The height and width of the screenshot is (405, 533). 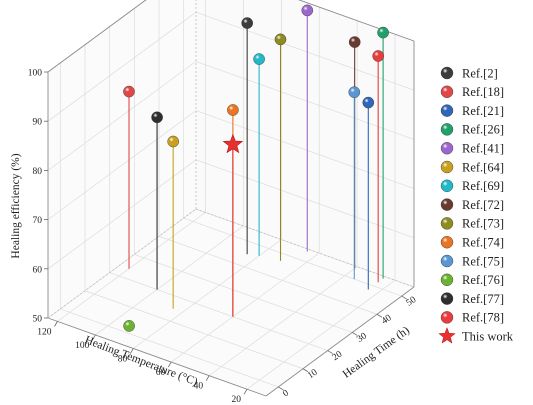 What do you see at coordinates (488, 337) in the screenshot?
I see `legend-label: This work` at bounding box center [488, 337].